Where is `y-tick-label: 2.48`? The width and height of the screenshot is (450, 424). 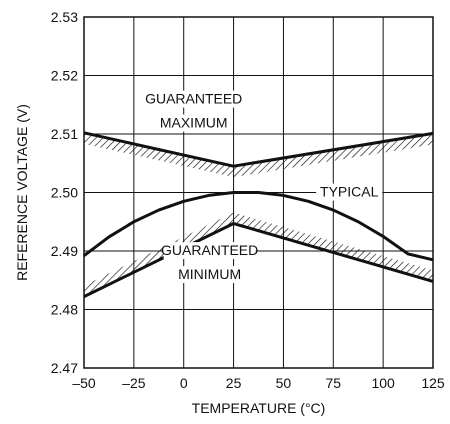
y-tick-label: 2.48 is located at coordinates (64, 310).